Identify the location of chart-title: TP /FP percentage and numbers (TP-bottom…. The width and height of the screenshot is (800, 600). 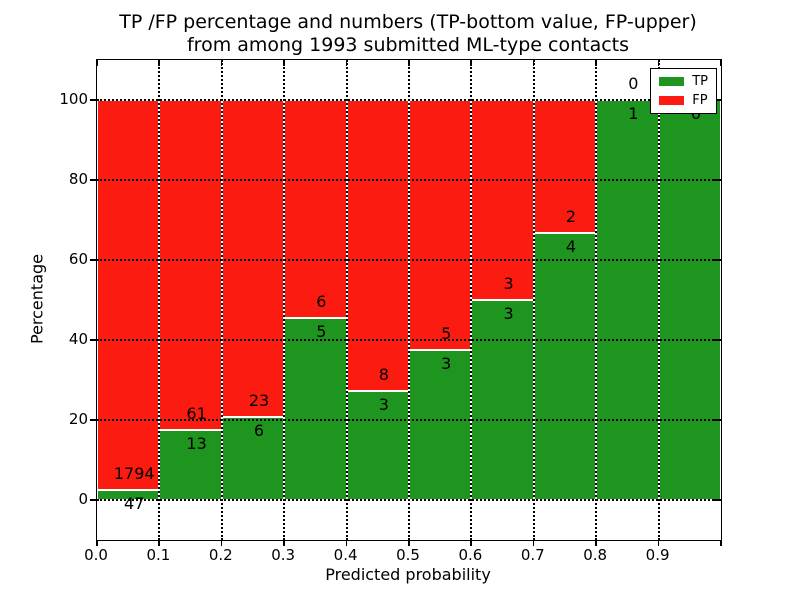
(408, 34).